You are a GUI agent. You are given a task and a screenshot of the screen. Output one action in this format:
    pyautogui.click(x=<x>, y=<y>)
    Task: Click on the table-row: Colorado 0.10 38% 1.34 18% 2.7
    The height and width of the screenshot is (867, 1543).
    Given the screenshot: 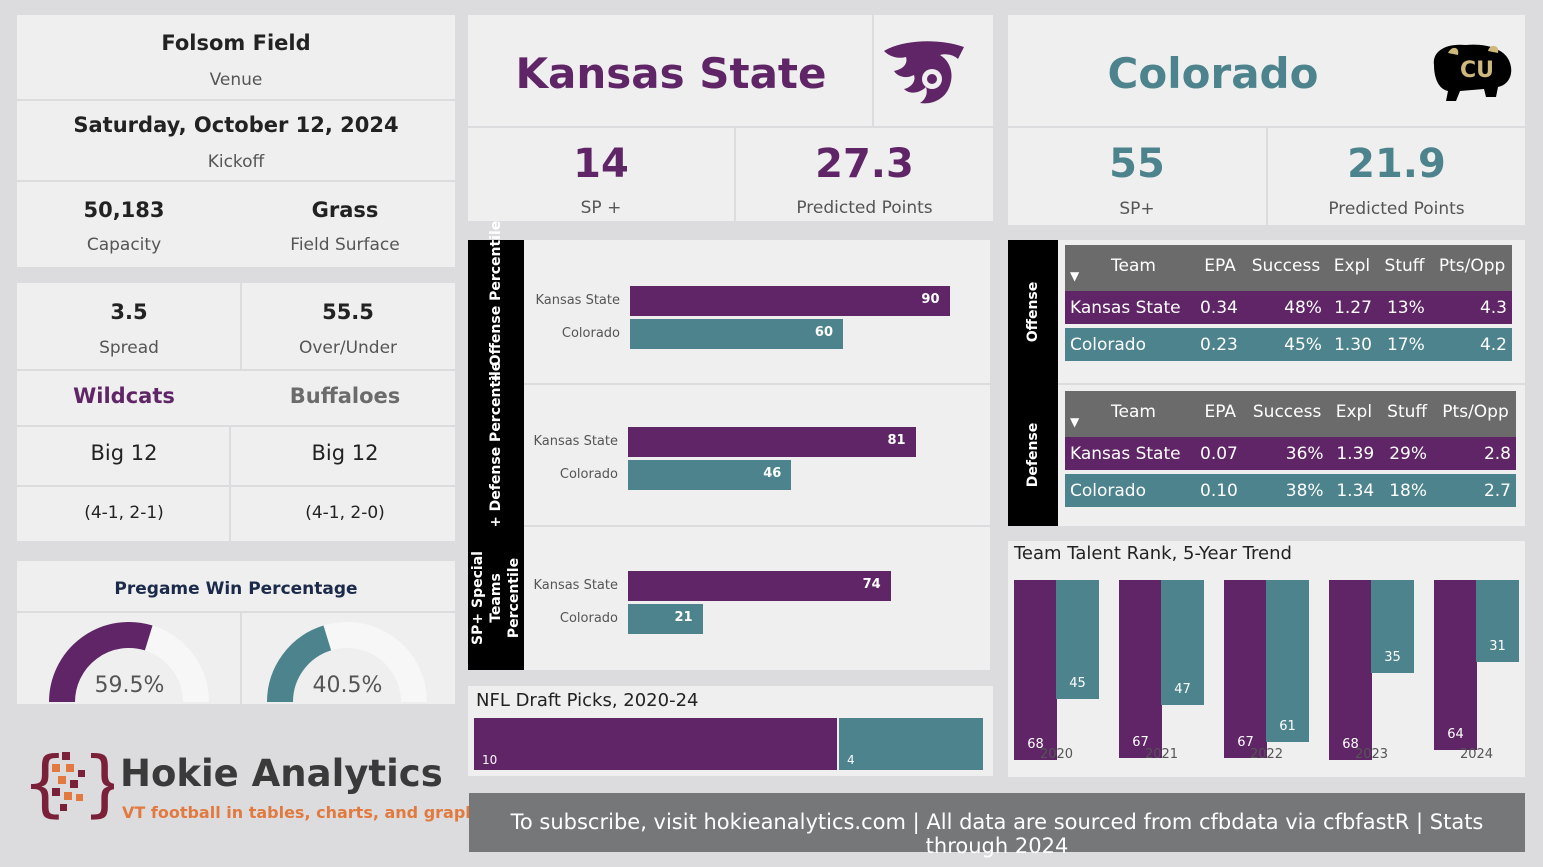 What is the action you would take?
    pyautogui.click(x=1290, y=490)
    